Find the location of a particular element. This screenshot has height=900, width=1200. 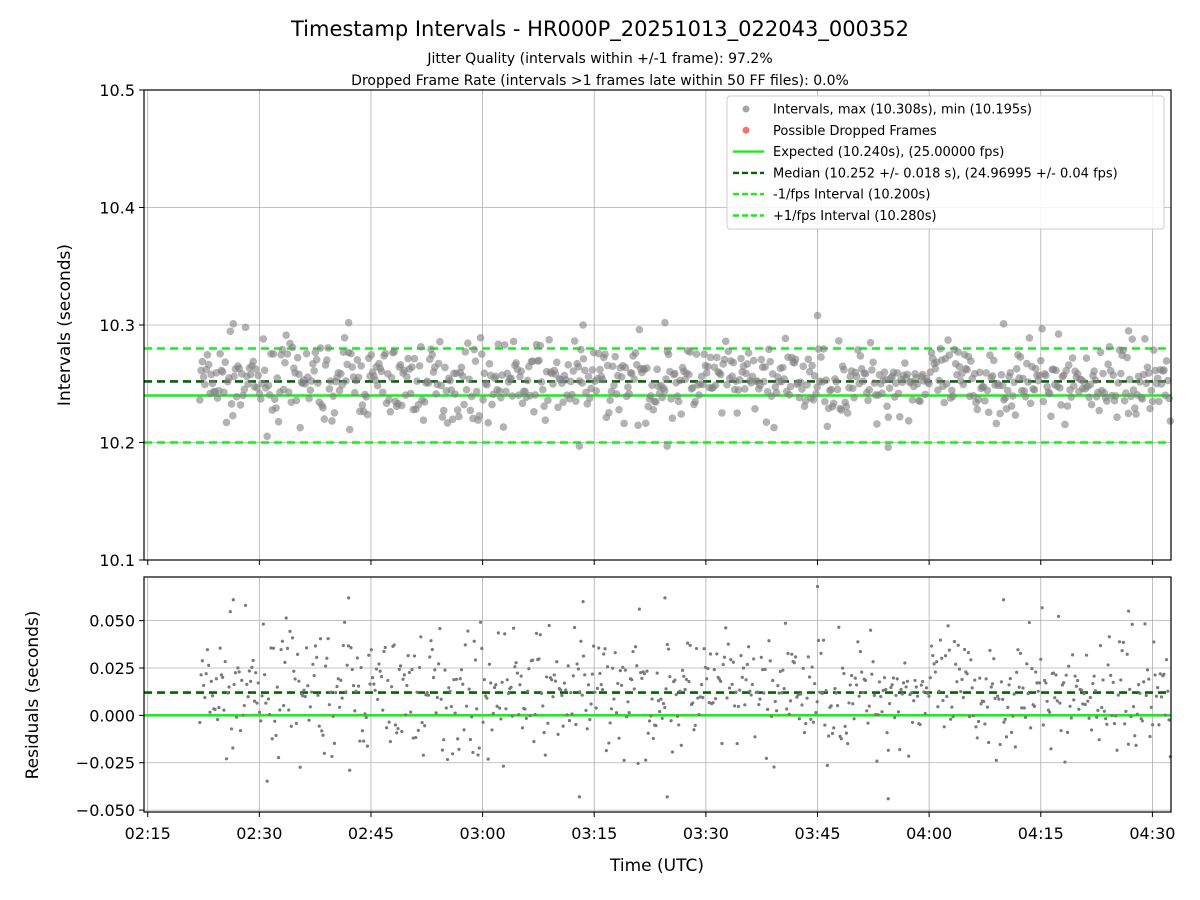

residuals-reference-lines is located at coordinates (657, 704).